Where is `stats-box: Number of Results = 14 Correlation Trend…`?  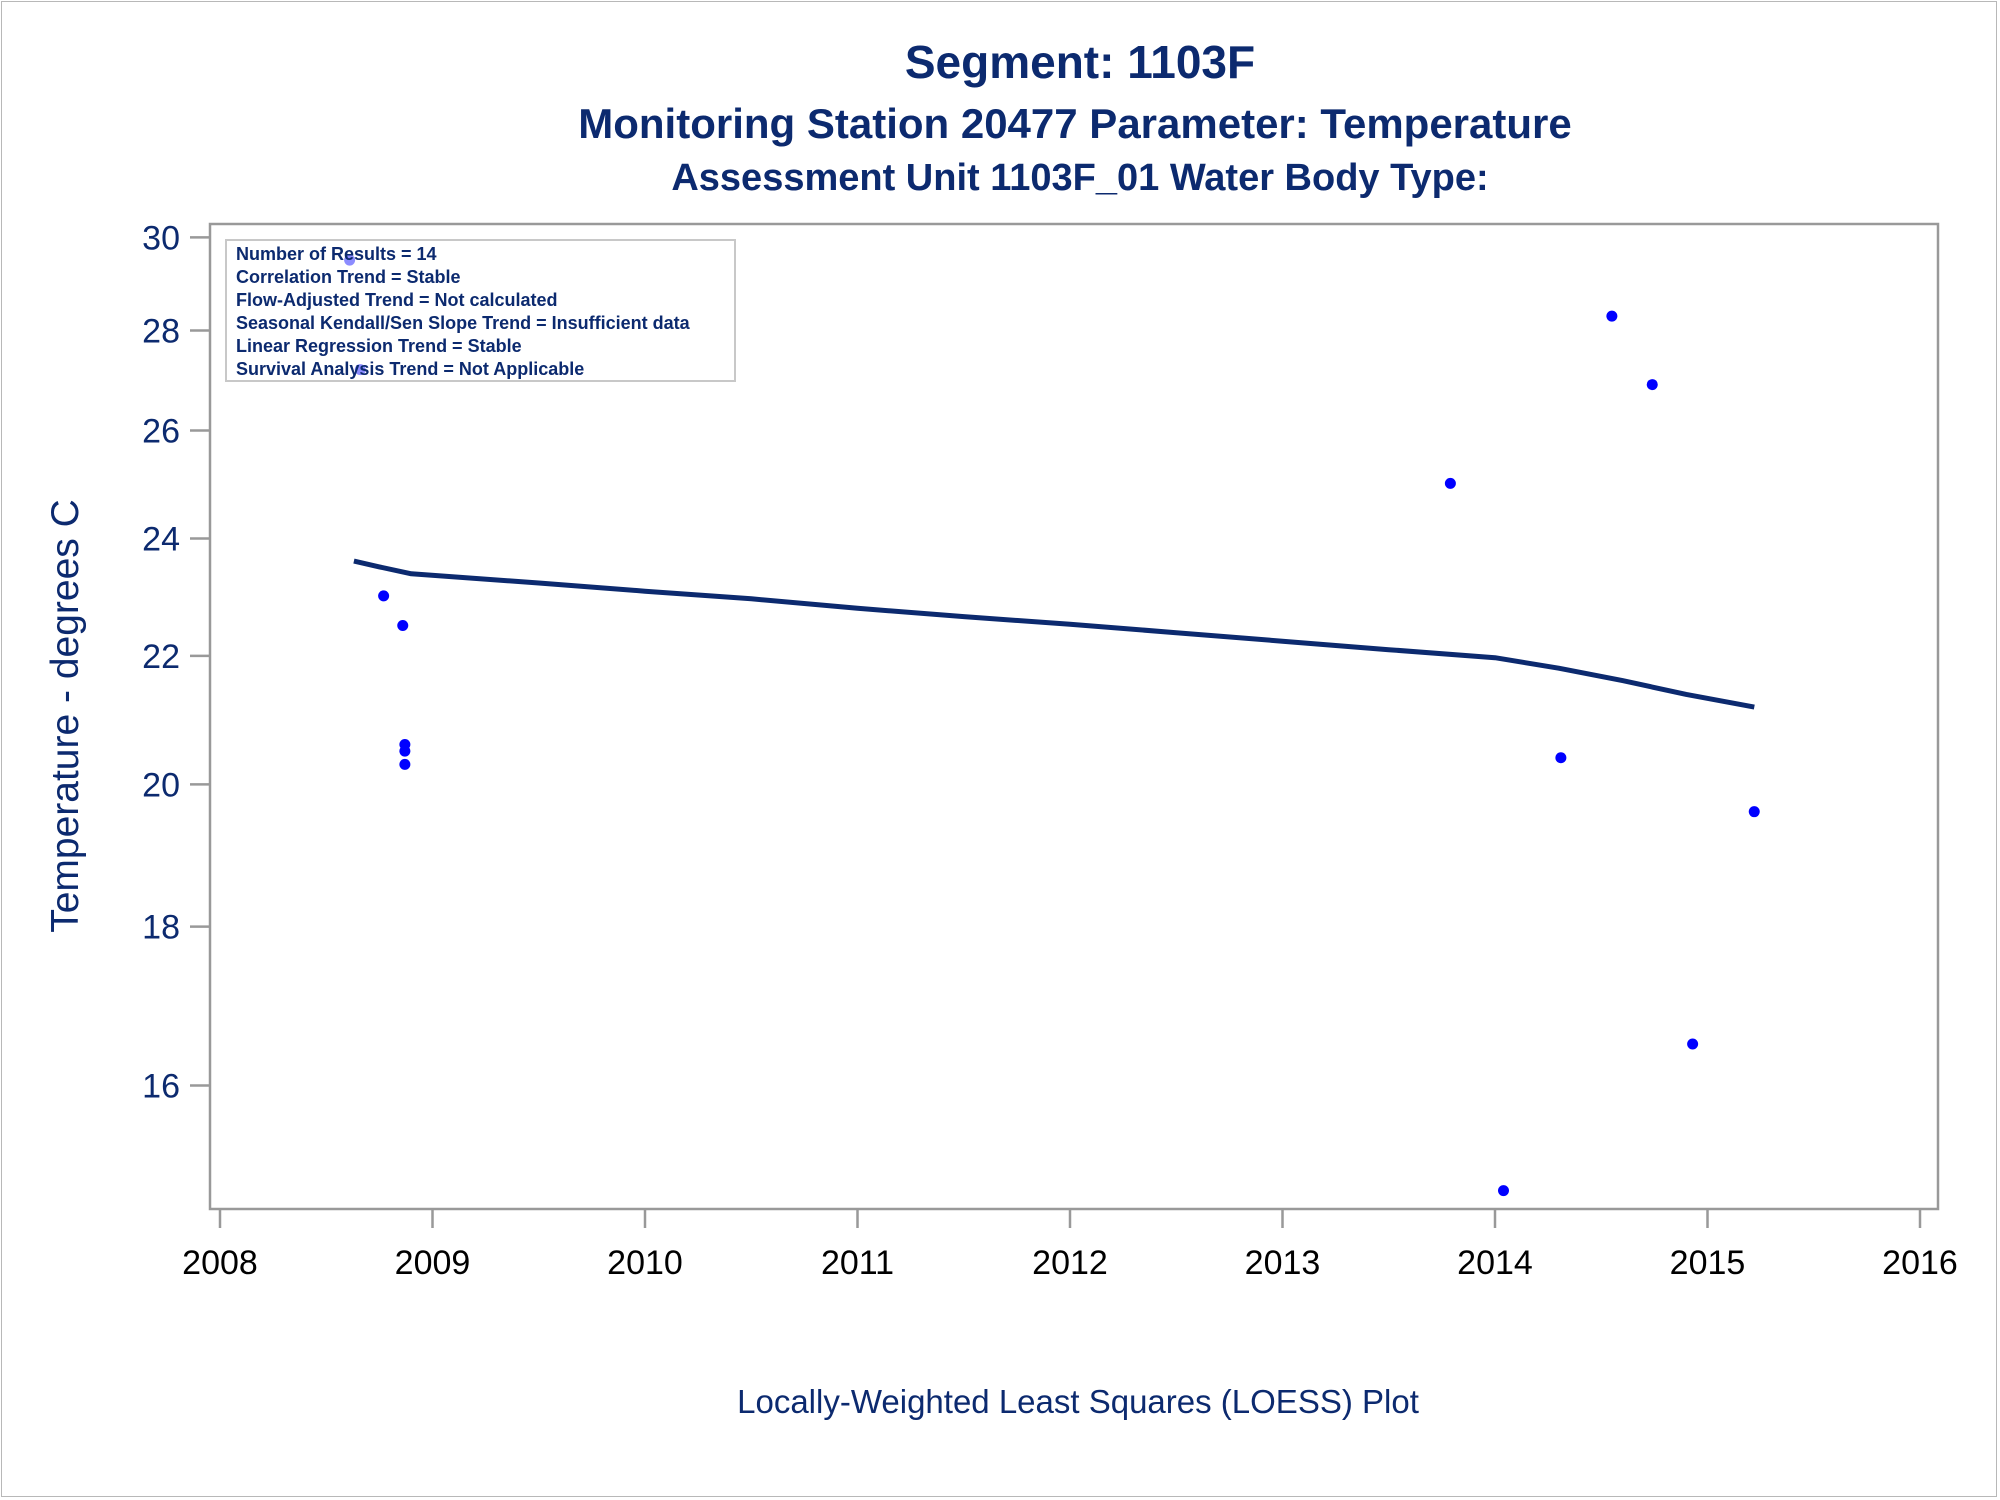 stats-box: Number of Results = 14 Correlation Trend… is located at coordinates (480, 310).